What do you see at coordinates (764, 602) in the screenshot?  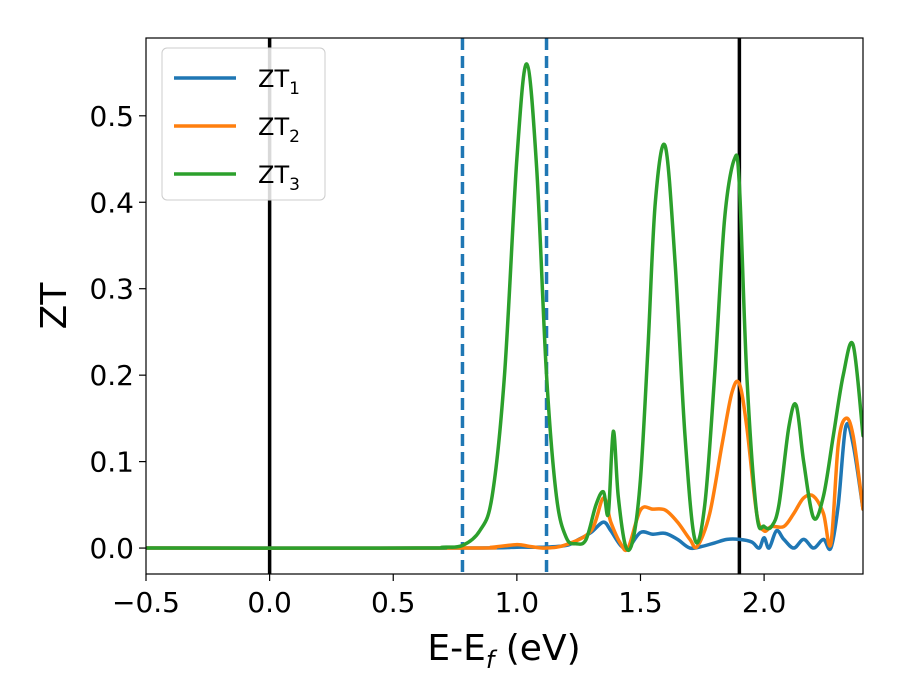 I see `x-tick-label: 2.0` at bounding box center [764, 602].